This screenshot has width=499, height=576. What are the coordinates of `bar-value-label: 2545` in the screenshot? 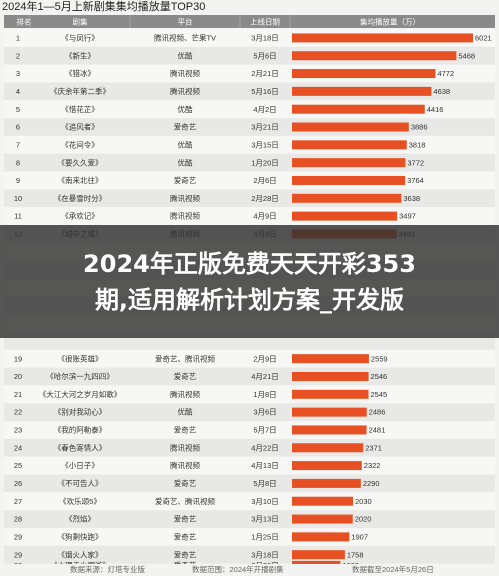 It's located at (379, 394).